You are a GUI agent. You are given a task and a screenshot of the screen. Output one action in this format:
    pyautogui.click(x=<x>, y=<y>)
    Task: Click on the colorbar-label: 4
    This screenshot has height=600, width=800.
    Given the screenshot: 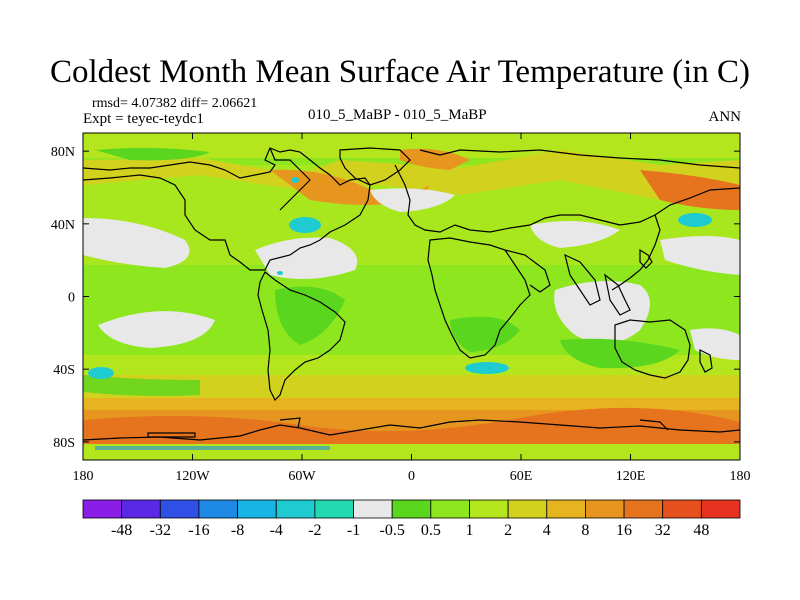 What is the action you would take?
    pyautogui.click(x=547, y=530)
    